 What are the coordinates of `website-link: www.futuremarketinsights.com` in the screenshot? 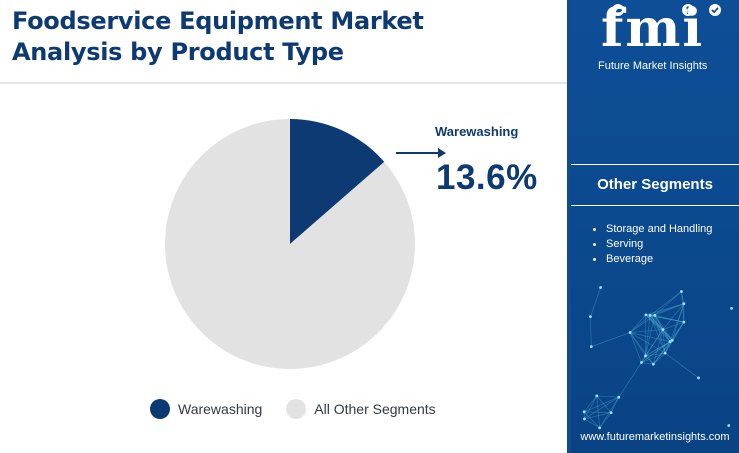 It's located at (655, 437).